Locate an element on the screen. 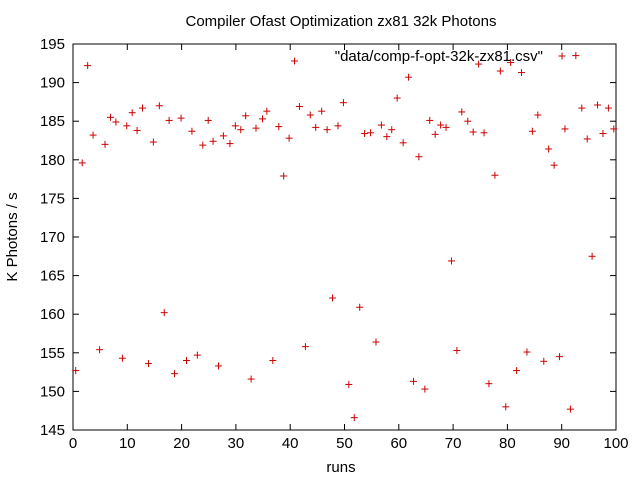 This screenshot has width=640, height=480. y-tick-label: 170 is located at coordinates (52, 237).